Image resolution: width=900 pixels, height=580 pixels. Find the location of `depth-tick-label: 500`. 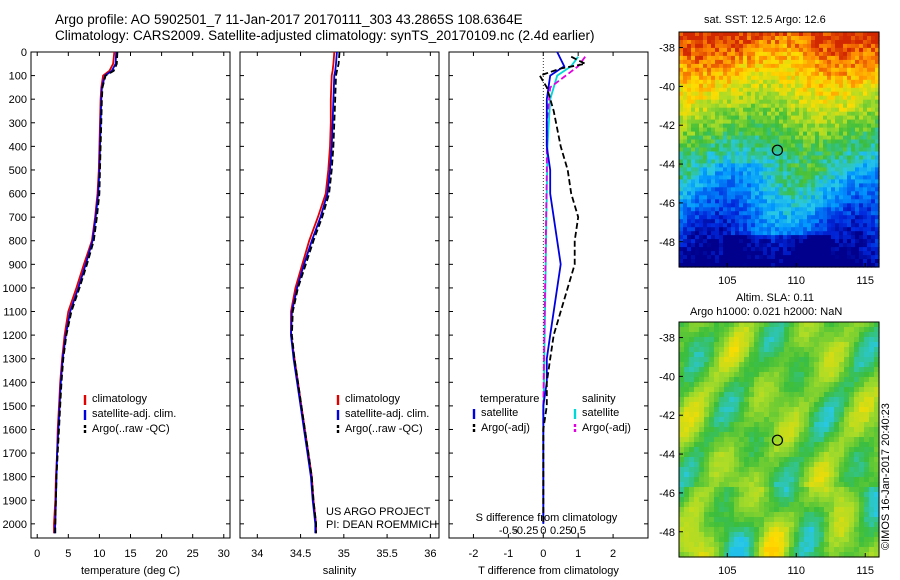

depth-tick-label: 500 is located at coordinates (18, 171).